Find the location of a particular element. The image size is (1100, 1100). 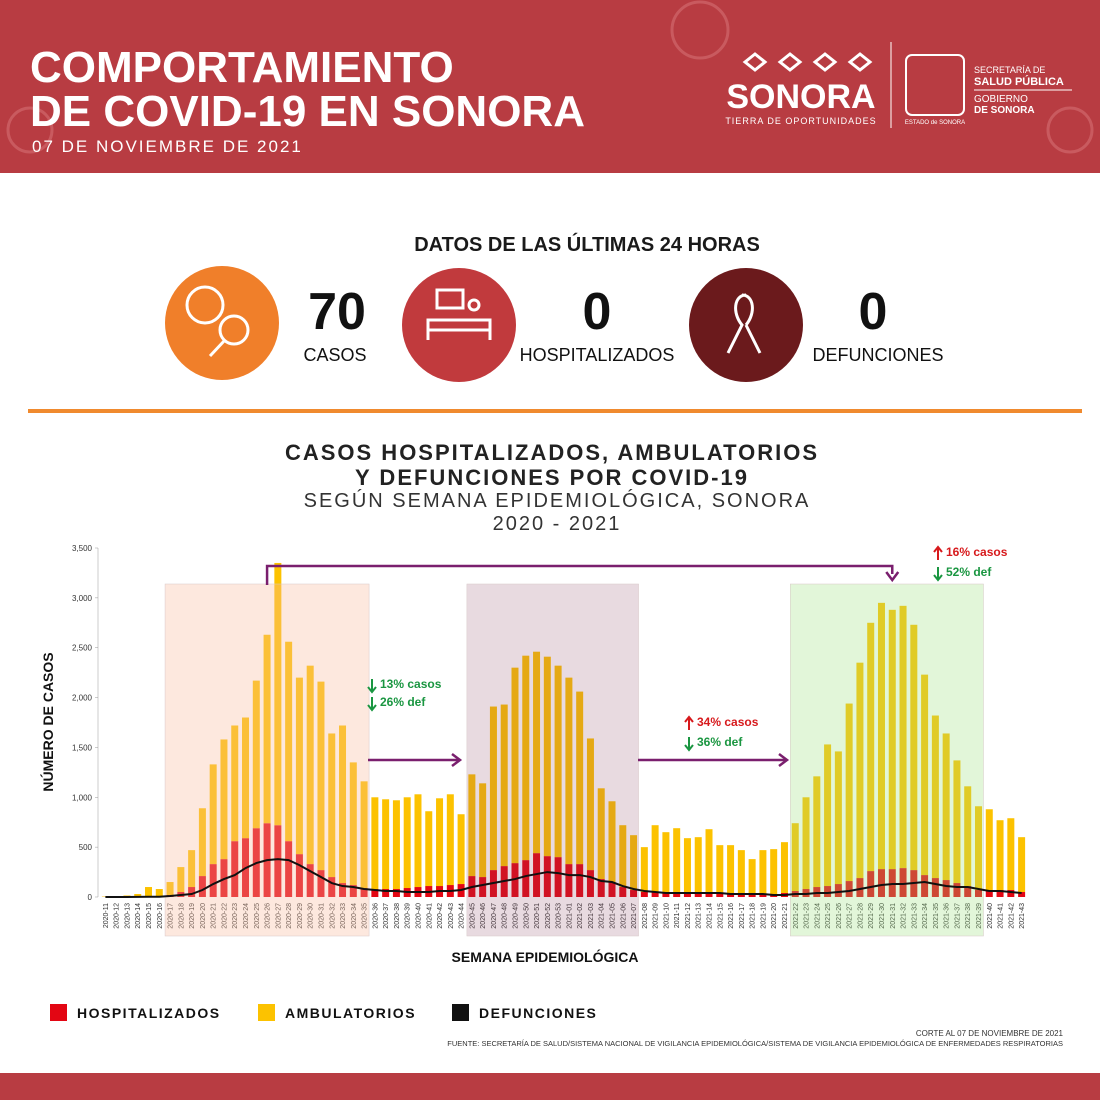

chart-subtitle: 2020 - 2021 is located at coordinates (557, 524).